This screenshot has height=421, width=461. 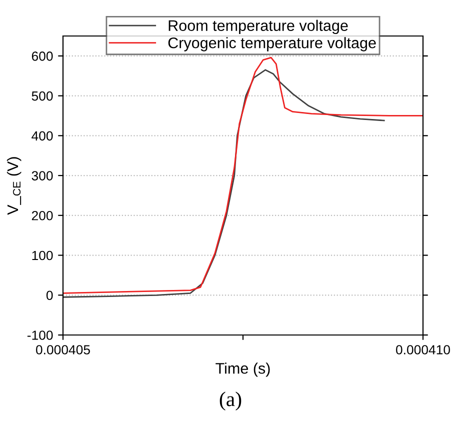 I want to click on x-axis-title: Time (s), so click(x=243, y=369).